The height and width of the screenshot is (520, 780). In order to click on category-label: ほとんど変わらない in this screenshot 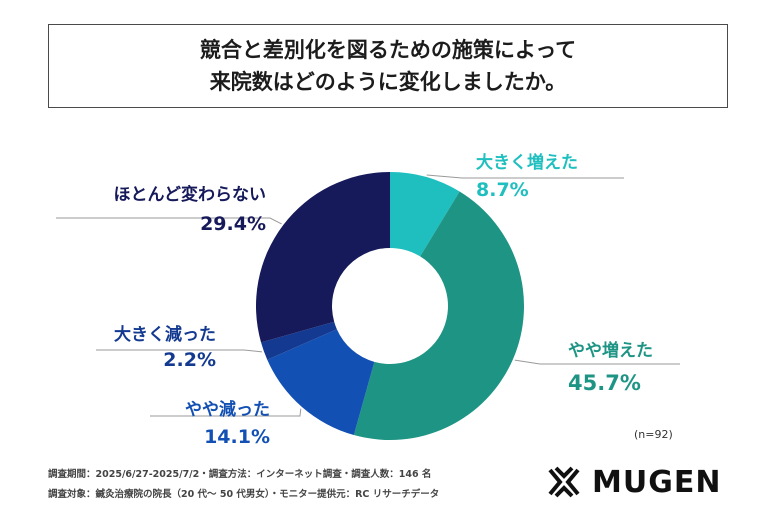, I will do `click(190, 195)`.